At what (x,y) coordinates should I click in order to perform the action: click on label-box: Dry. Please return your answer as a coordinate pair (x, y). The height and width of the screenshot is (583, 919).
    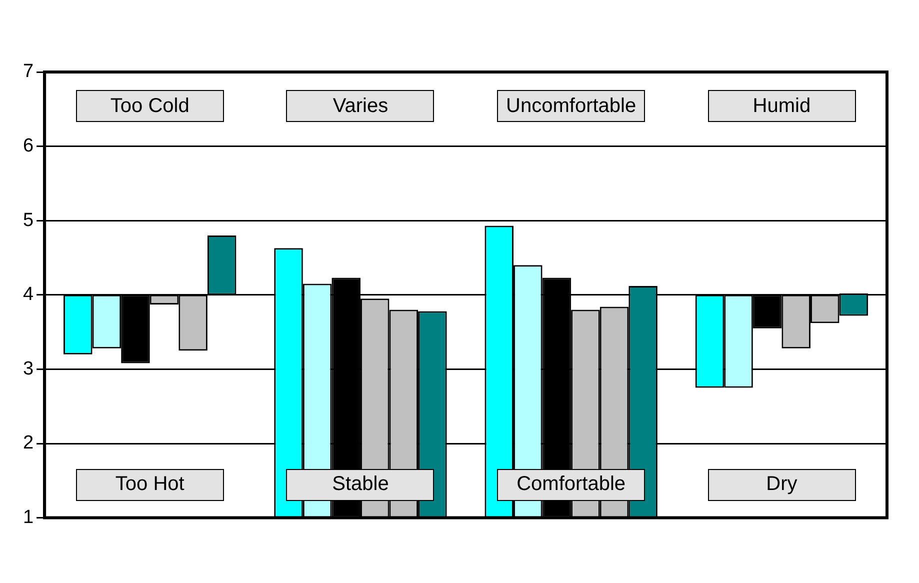
    Looking at the image, I should click on (782, 484).